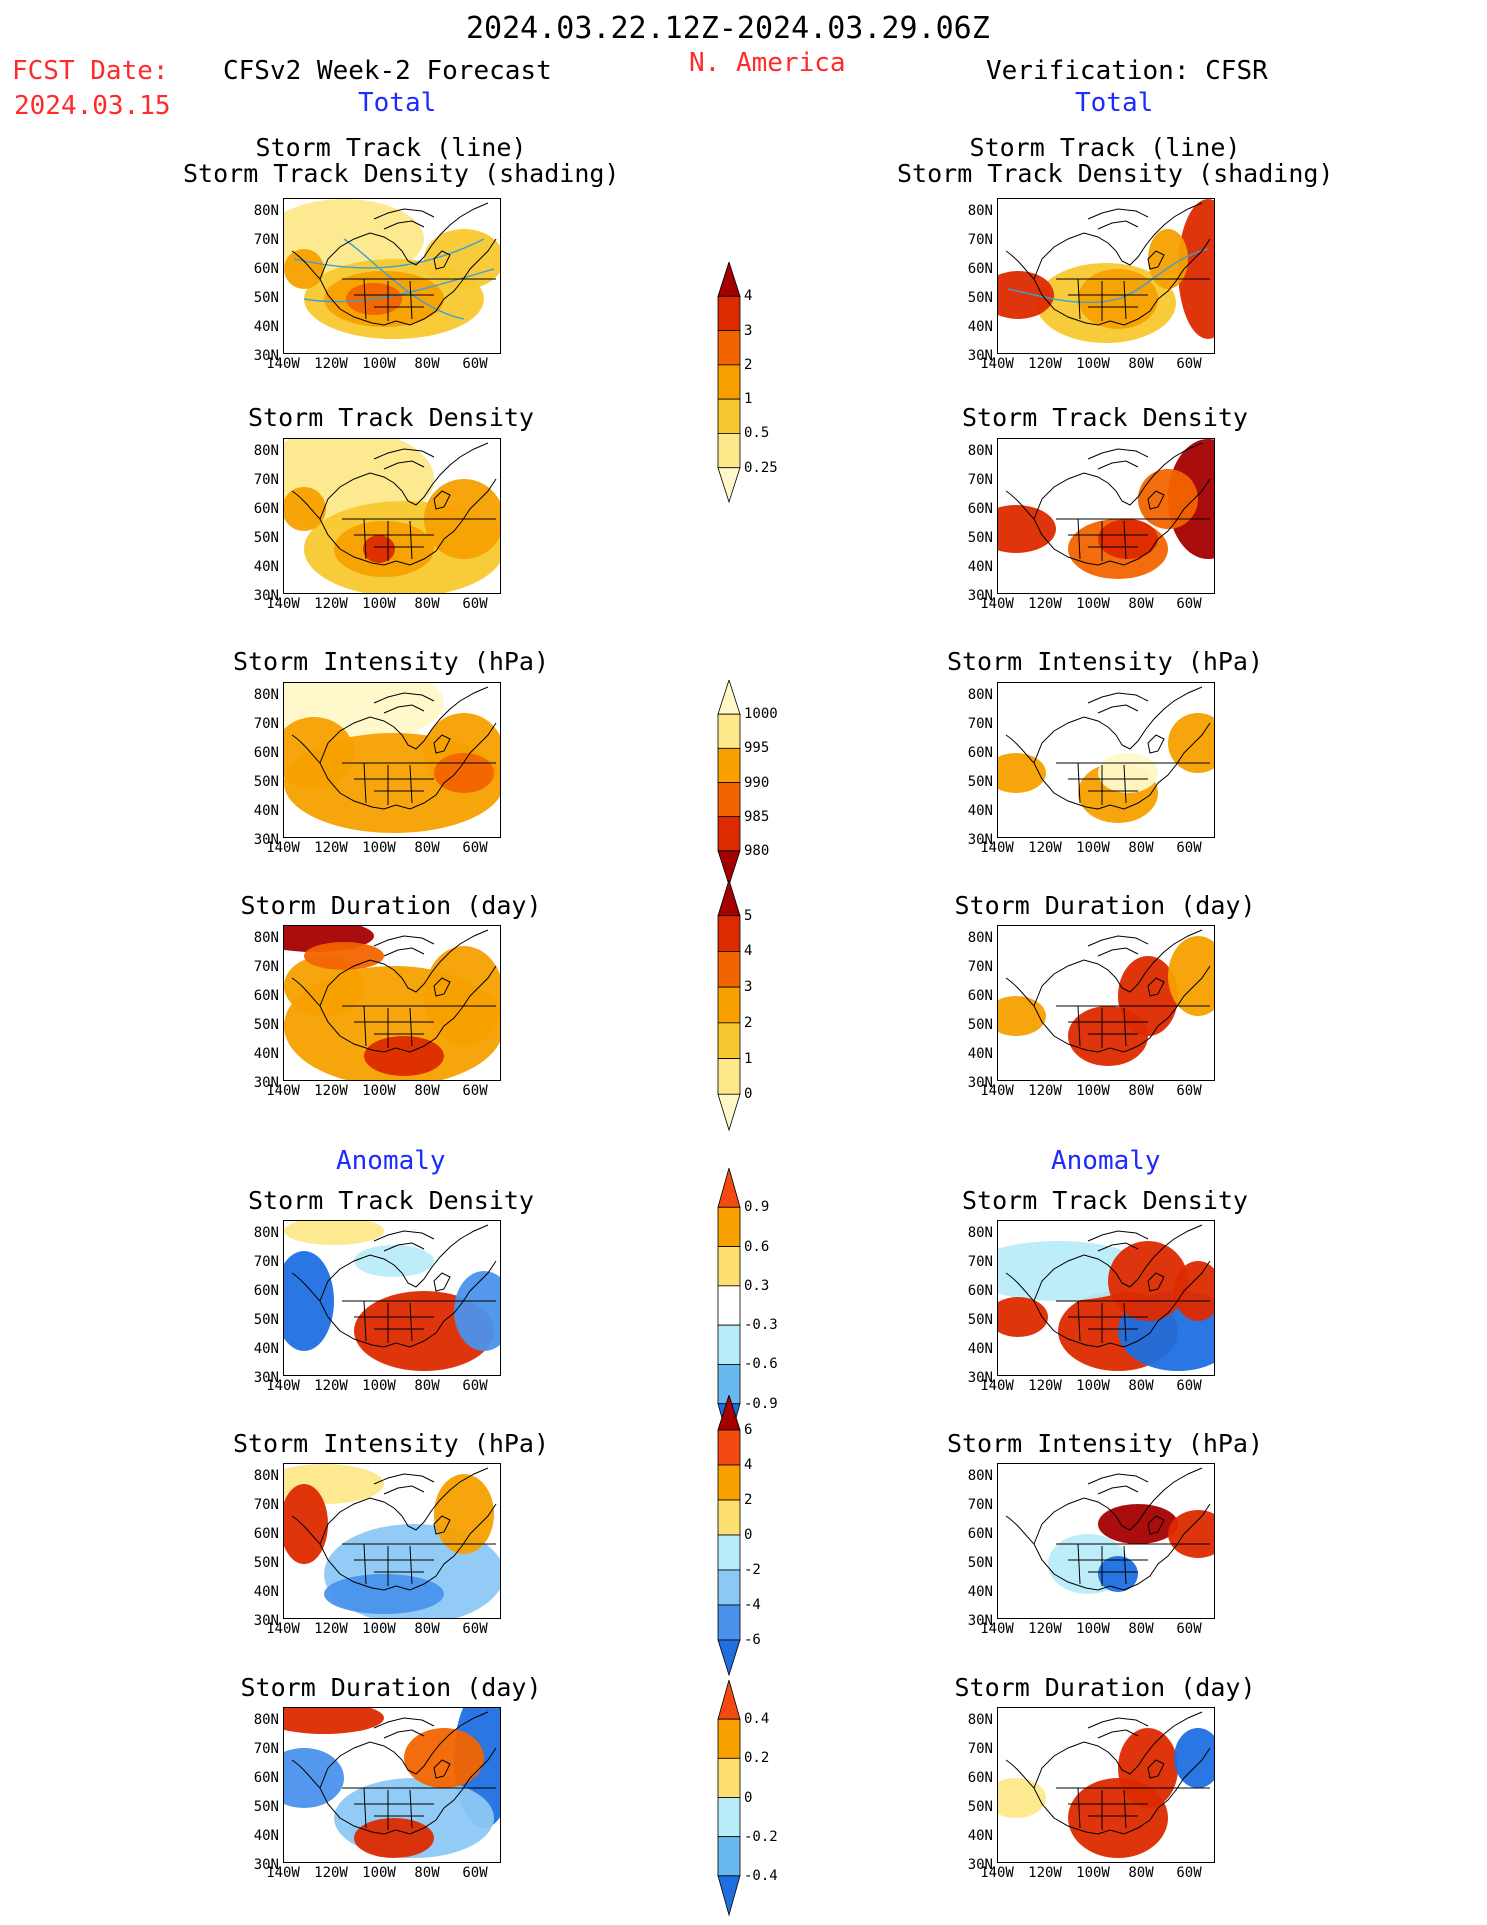  What do you see at coordinates (748, 1465) in the screenshot?
I see `colorbar-label: 4` at bounding box center [748, 1465].